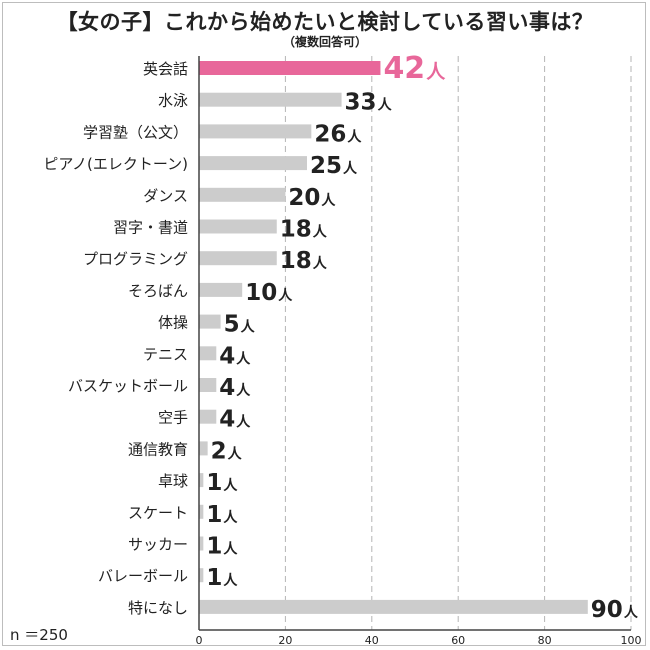 The image size is (650, 650). What do you see at coordinates (173, 418) in the screenshot?
I see `category-label: 空手` at bounding box center [173, 418].